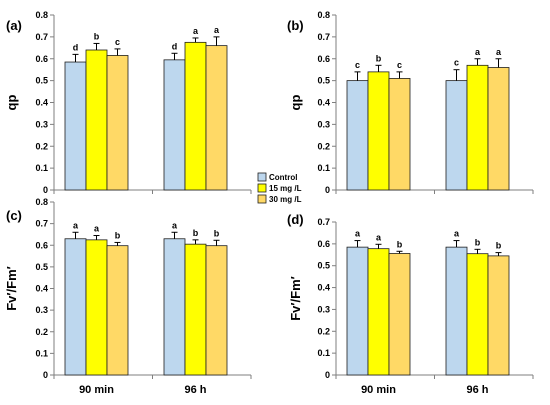 The height and width of the screenshot is (405, 550). I want to click on legend-label: 15 mg /L, so click(285, 188).